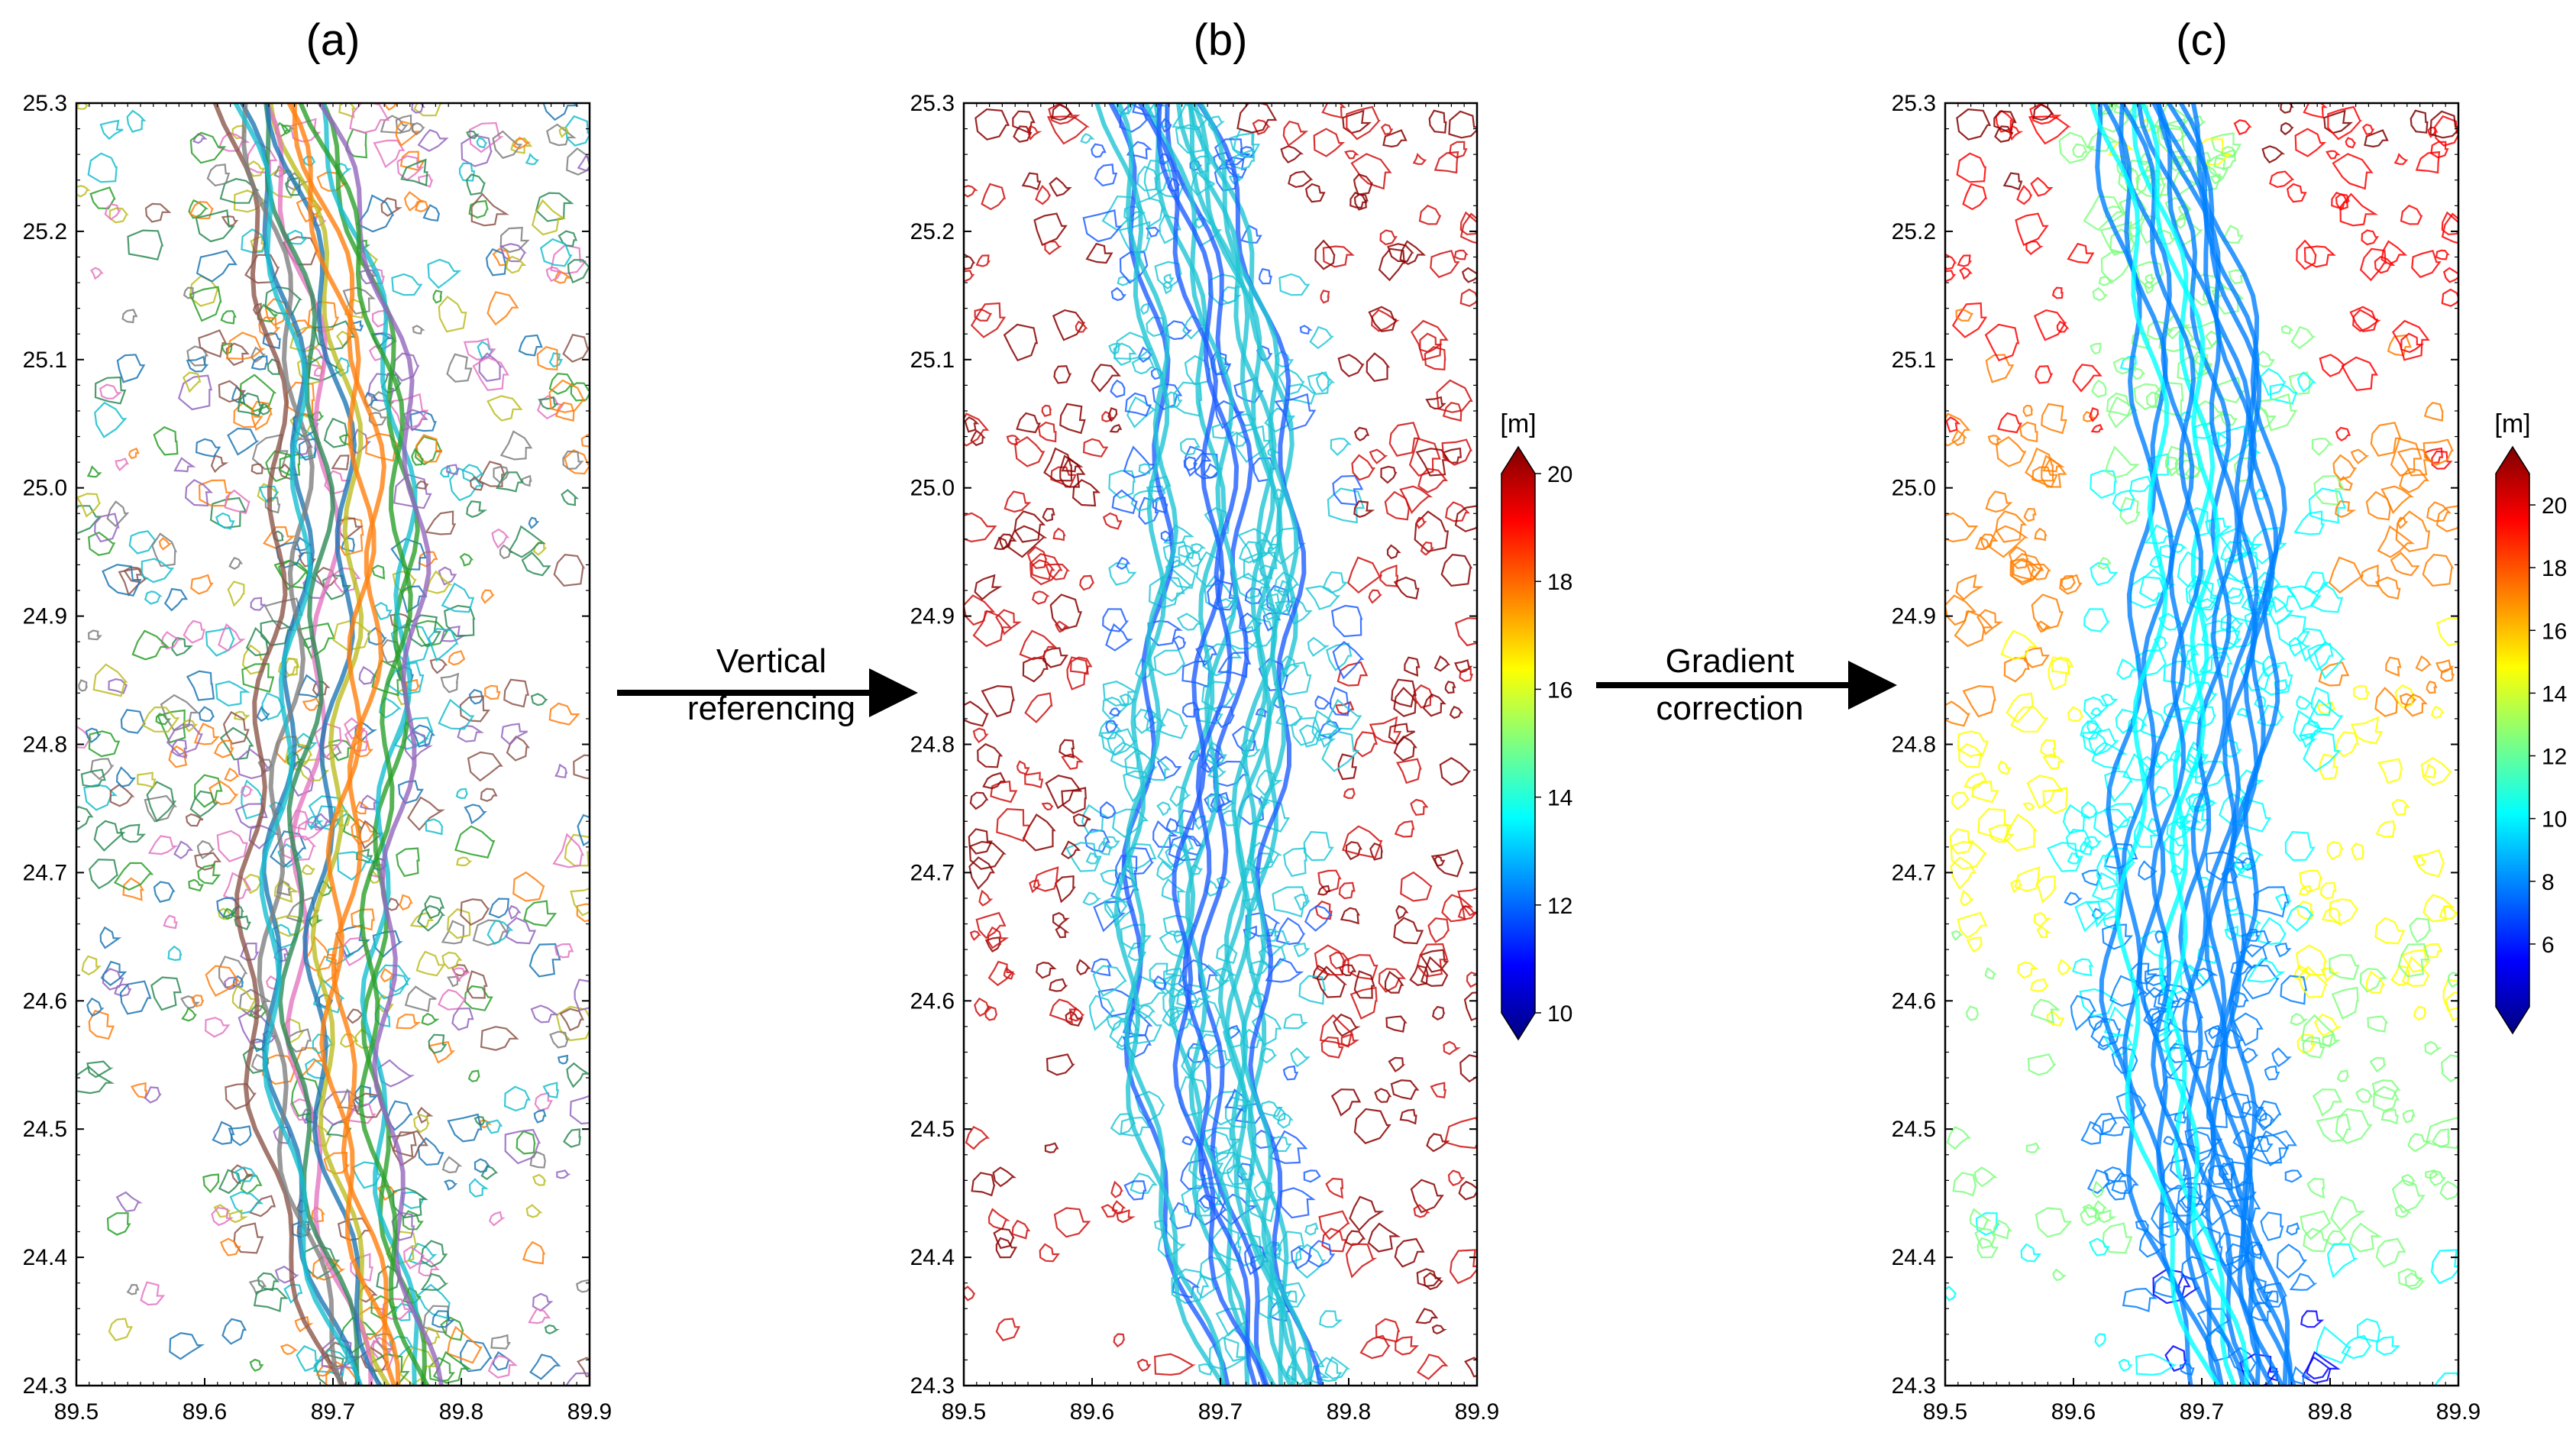  What do you see at coordinates (1221, 40) in the screenshot?
I see `panel-b-label: (b)` at bounding box center [1221, 40].